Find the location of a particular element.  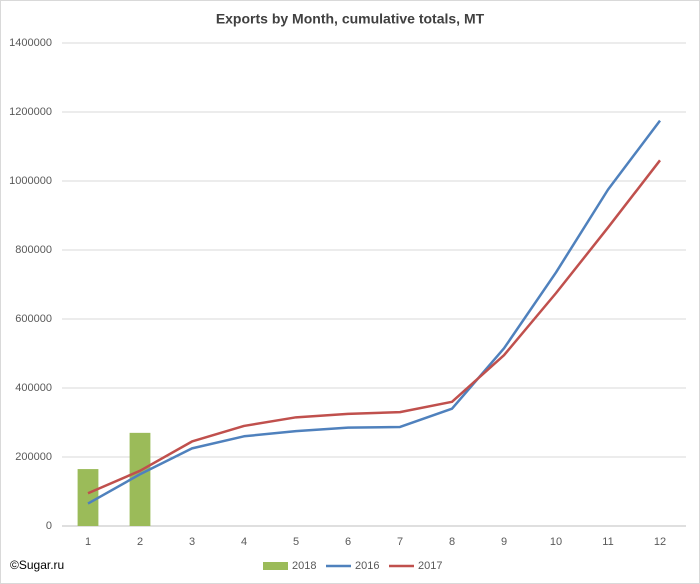

y-tick-label: 1000000 is located at coordinates (30, 181).